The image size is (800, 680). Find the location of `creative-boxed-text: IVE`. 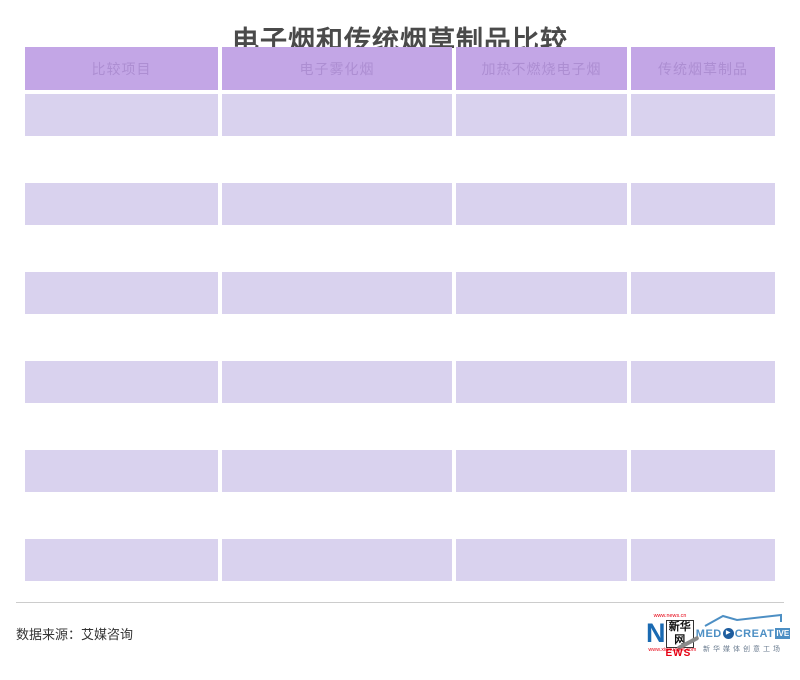

creative-boxed-text: IVE is located at coordinates (783, 633).